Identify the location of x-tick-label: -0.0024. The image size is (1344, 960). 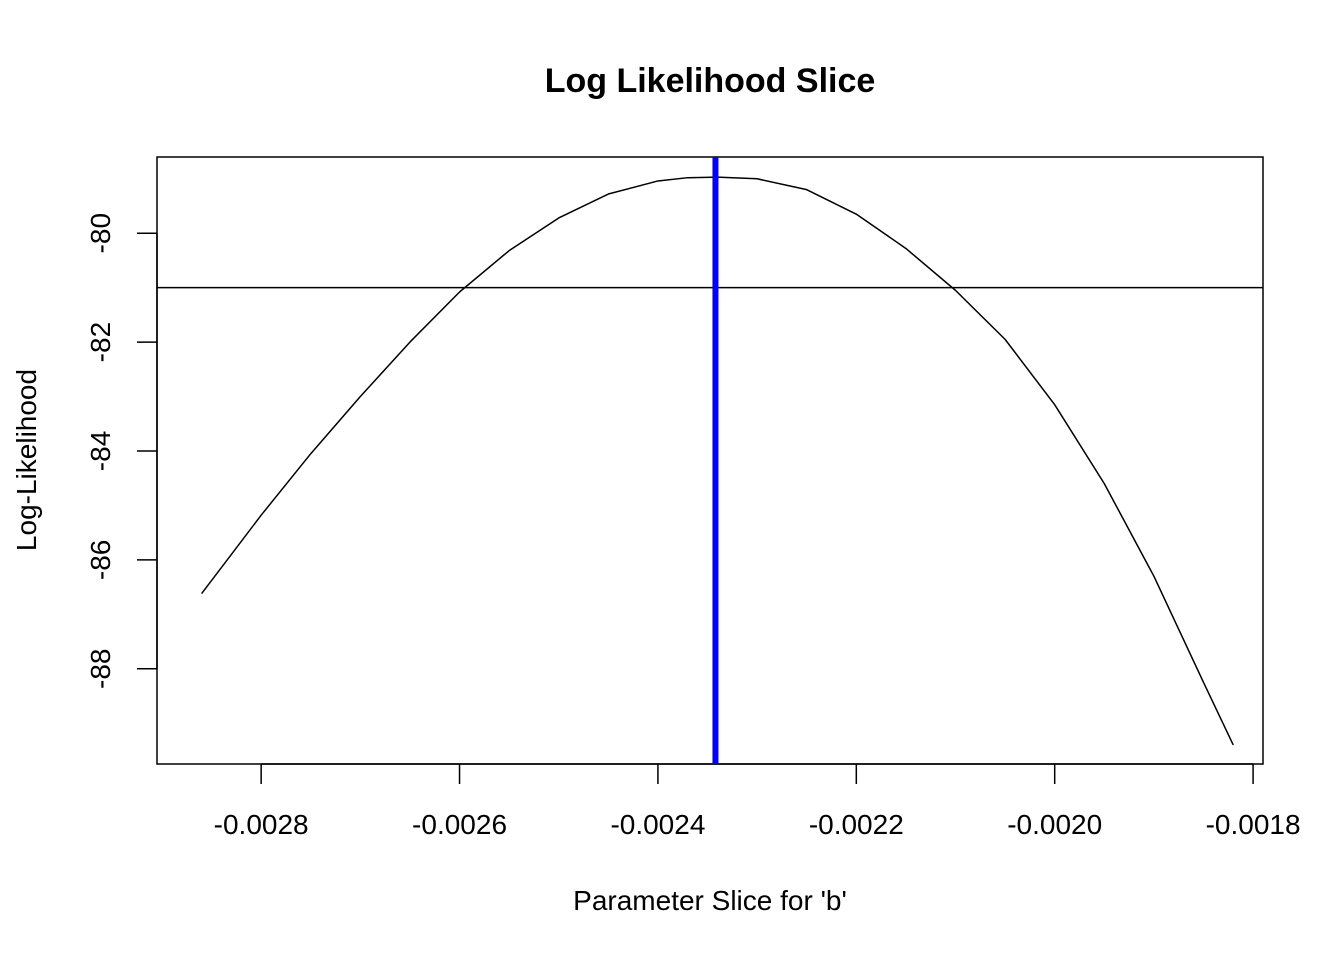
(657, 824).